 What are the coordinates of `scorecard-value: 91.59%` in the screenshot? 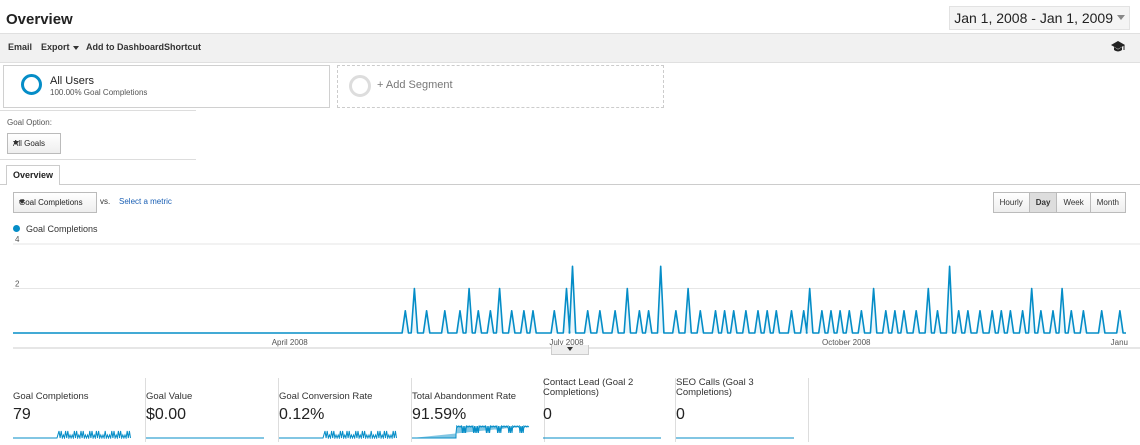 It's located at (439, 414).